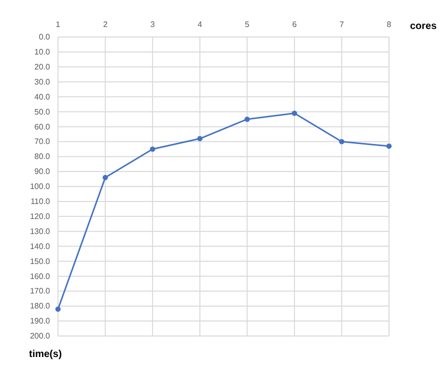  What do you see at coordinates (42, 171) in the screenshot?
I see `y-tick-label: 90.0` at bounding box center [42, 171].